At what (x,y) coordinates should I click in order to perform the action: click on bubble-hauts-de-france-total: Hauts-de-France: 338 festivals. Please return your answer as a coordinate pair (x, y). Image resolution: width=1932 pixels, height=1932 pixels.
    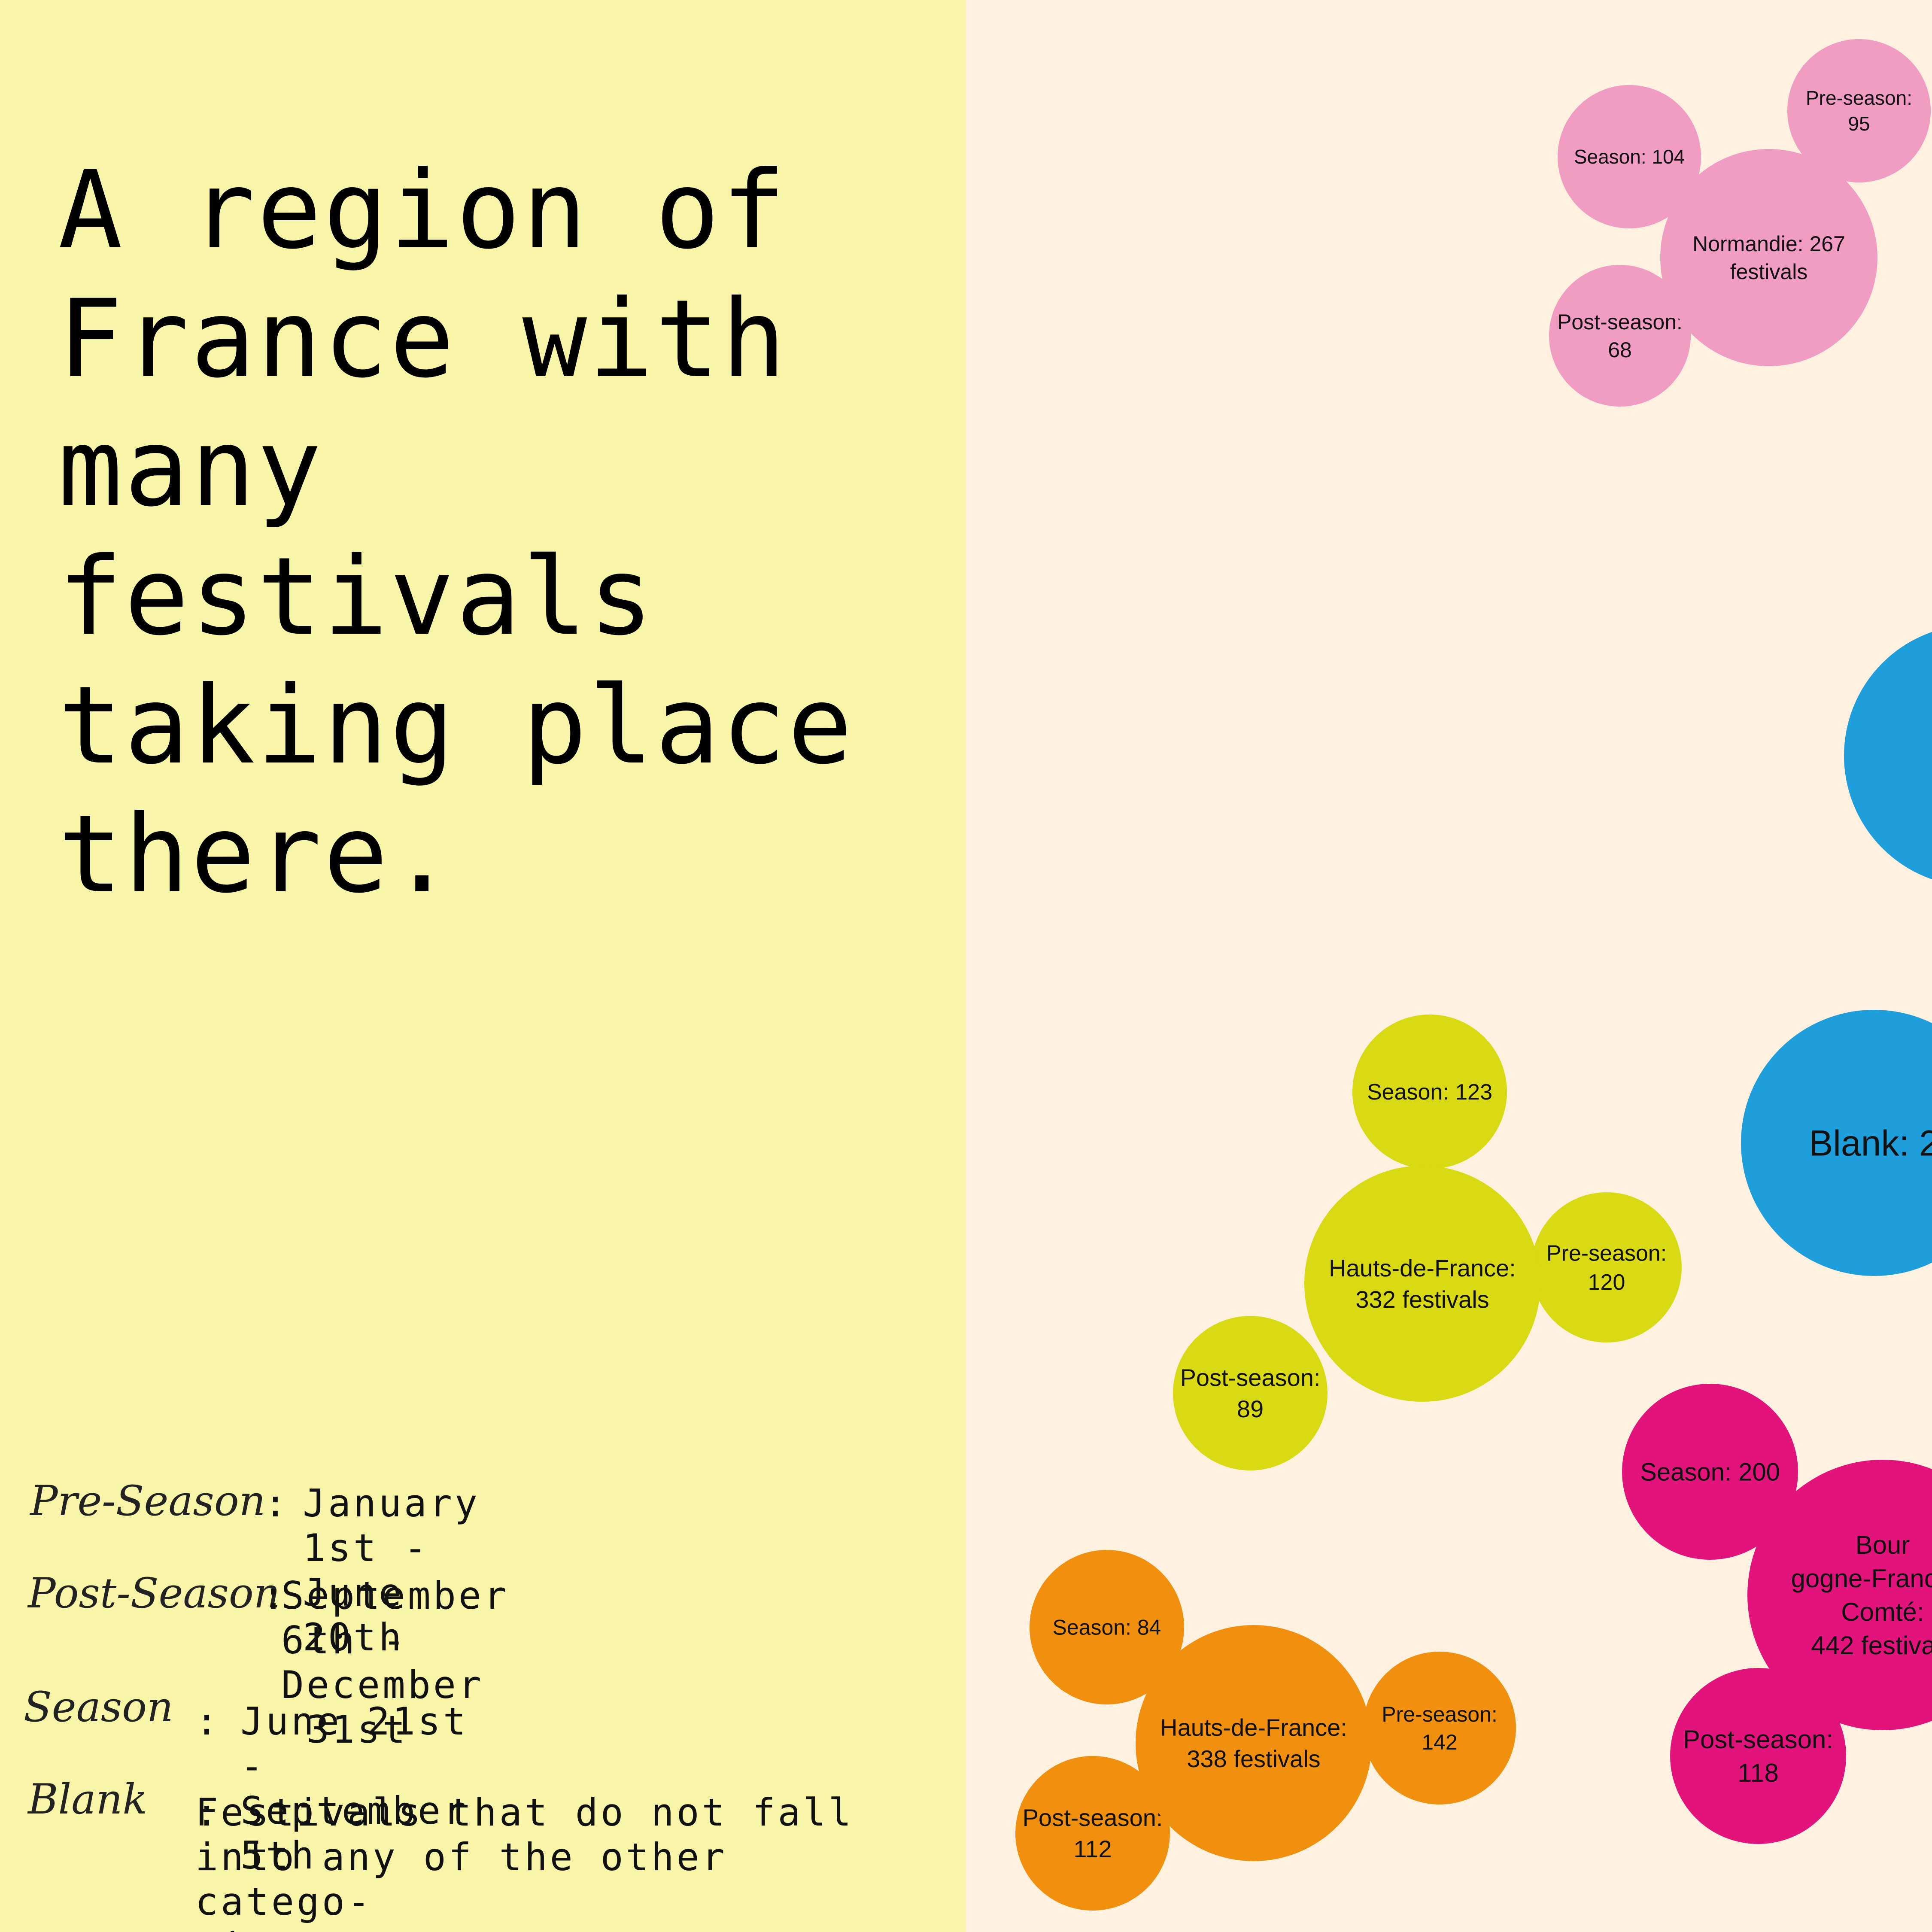
    Looking at the image, I should click on (1254, 1743).